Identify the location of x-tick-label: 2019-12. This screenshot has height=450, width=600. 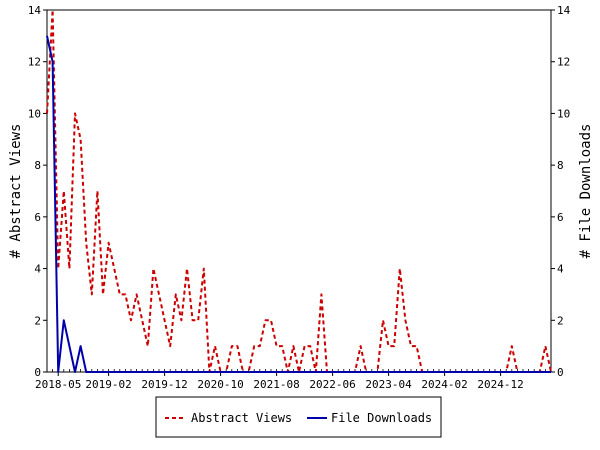
(164, 384).